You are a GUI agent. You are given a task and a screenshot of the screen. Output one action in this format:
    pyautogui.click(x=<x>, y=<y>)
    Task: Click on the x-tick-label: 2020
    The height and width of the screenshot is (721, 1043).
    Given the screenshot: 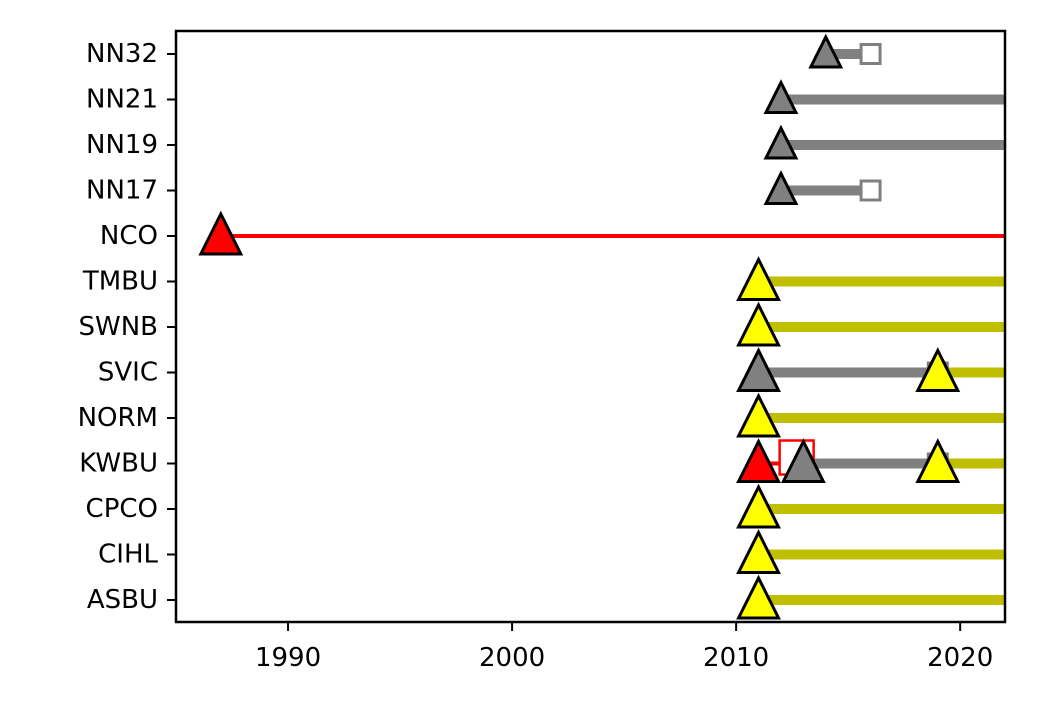 What is the action you would take?
    pyautogui.click(x=960, y=658)
    